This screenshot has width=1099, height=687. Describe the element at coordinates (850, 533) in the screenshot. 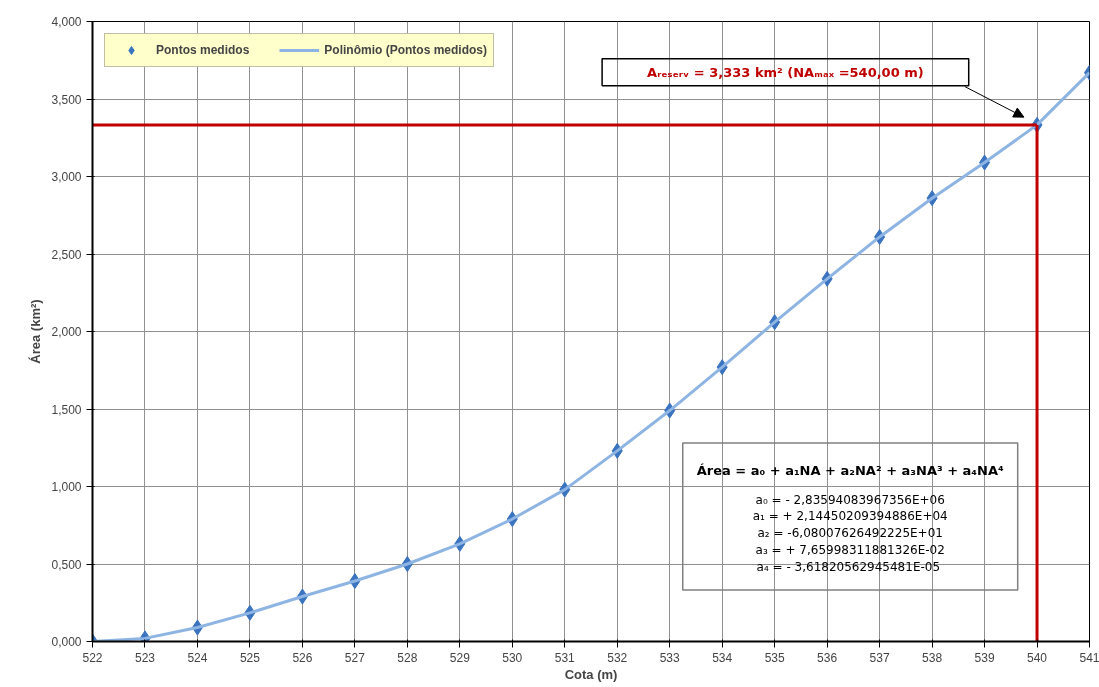

I see `annotation: a₂ = -6,08007626492225E+01` at that location.